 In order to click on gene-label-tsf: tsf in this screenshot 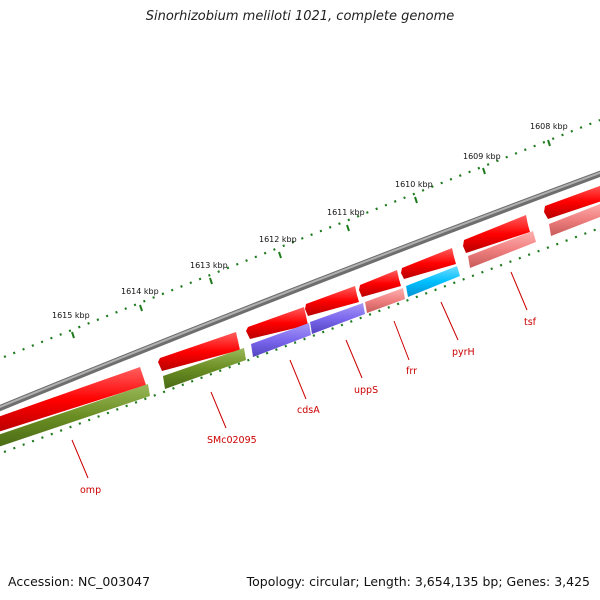, I will do `click(530, 322)`.